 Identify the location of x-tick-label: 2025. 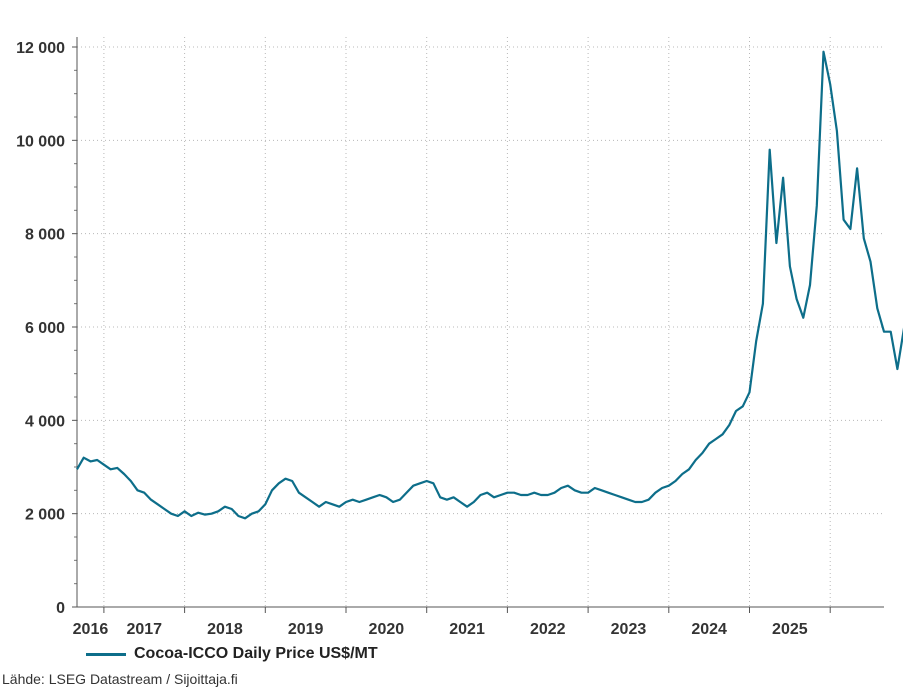
(790, 629).